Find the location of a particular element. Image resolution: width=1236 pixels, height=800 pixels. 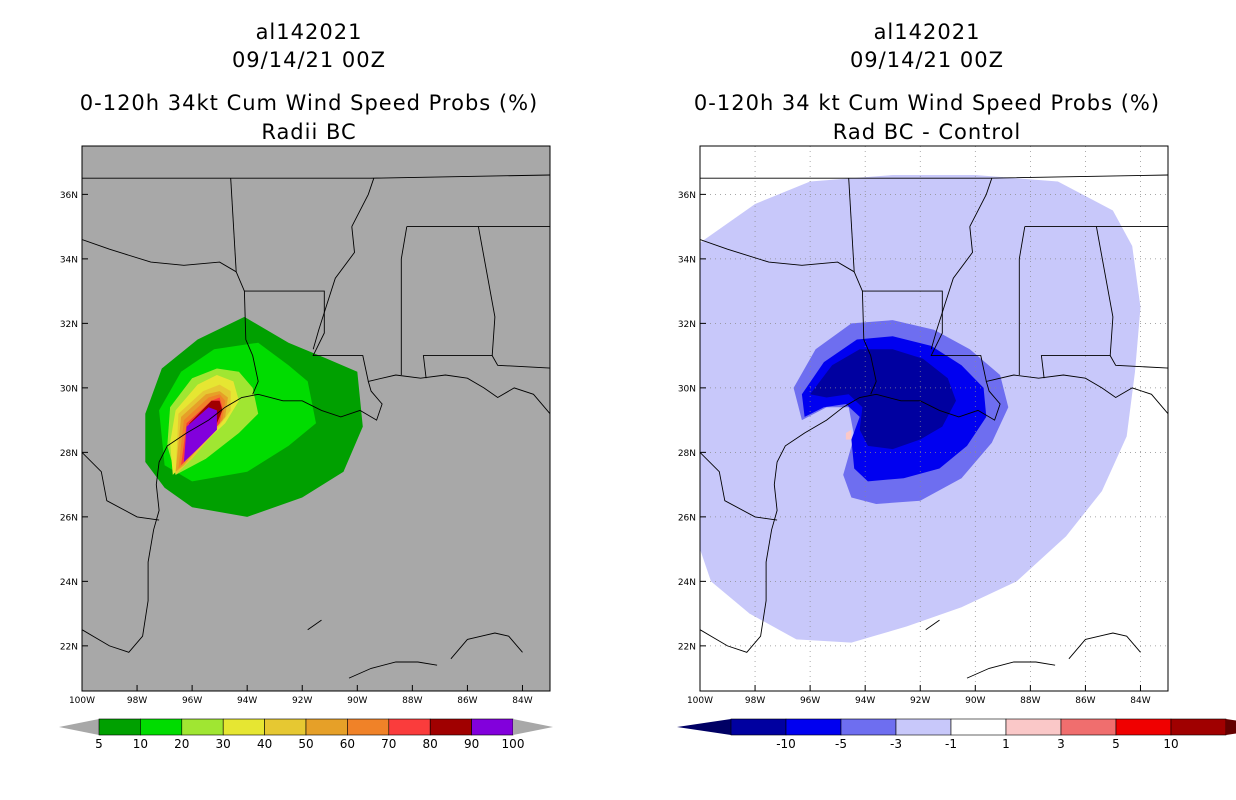

storm-id-title: al142021 is located at coordinates (927, 32).